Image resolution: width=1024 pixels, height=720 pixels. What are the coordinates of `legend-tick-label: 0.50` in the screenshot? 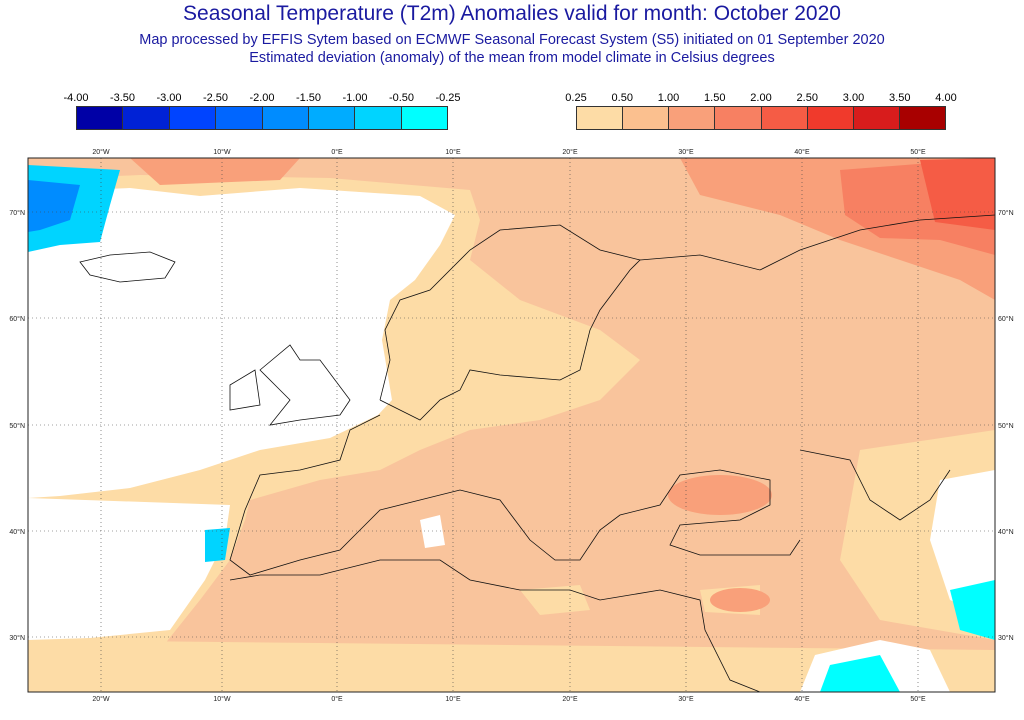 It's located at (622, 98).